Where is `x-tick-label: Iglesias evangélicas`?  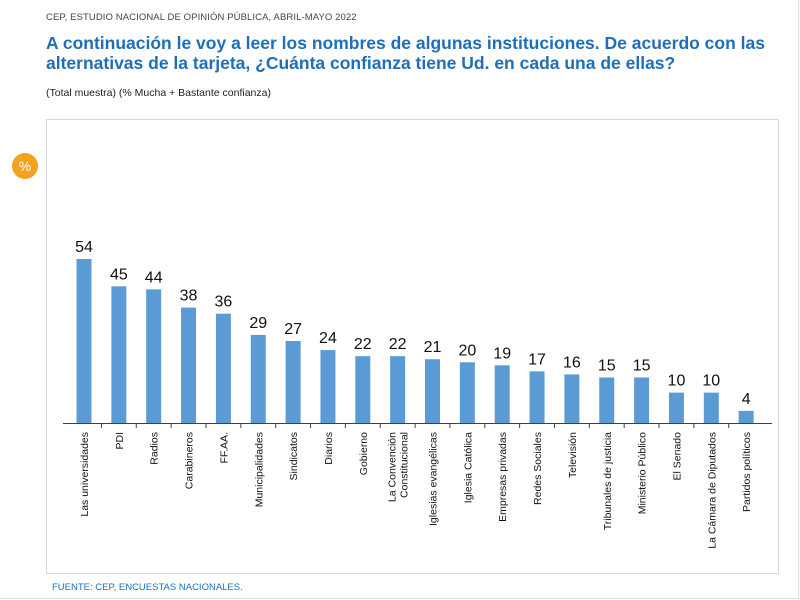 x-tick-label: Iglesias evangélicas is located at coordinates (434, 479).